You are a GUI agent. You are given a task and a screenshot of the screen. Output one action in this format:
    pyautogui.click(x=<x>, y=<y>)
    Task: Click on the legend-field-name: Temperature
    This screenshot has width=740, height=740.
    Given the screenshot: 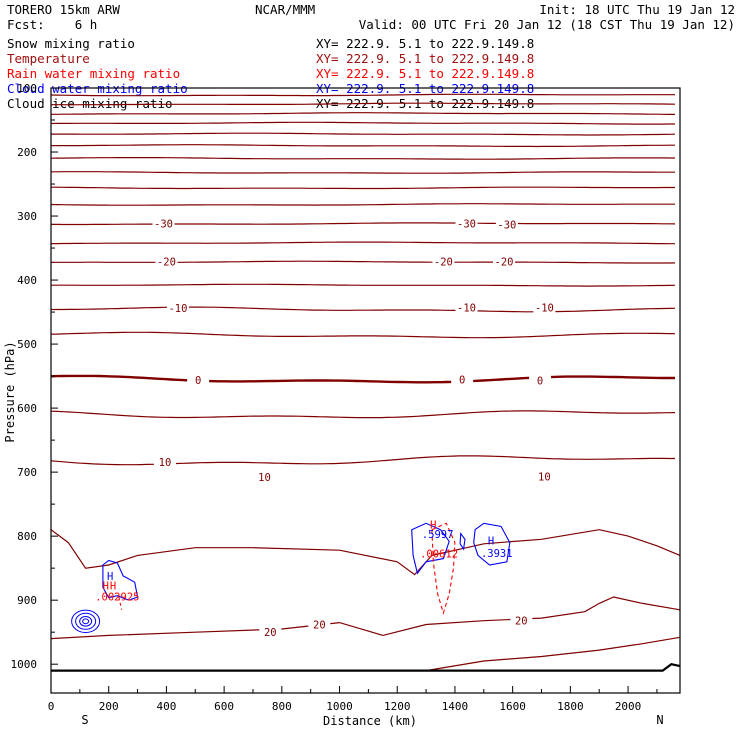 What is the action you would take?
    pyautogui.click(x=48, y=58)
    